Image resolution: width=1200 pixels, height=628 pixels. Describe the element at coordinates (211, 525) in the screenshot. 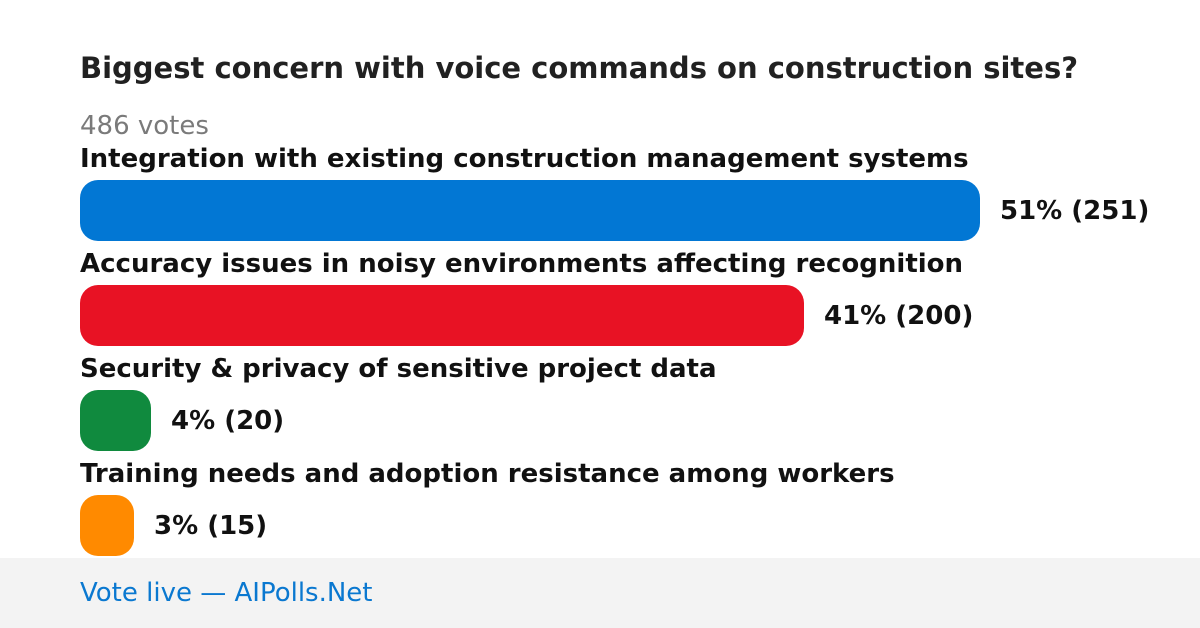

I see `bar-value-label: 3% (15)` at that location.